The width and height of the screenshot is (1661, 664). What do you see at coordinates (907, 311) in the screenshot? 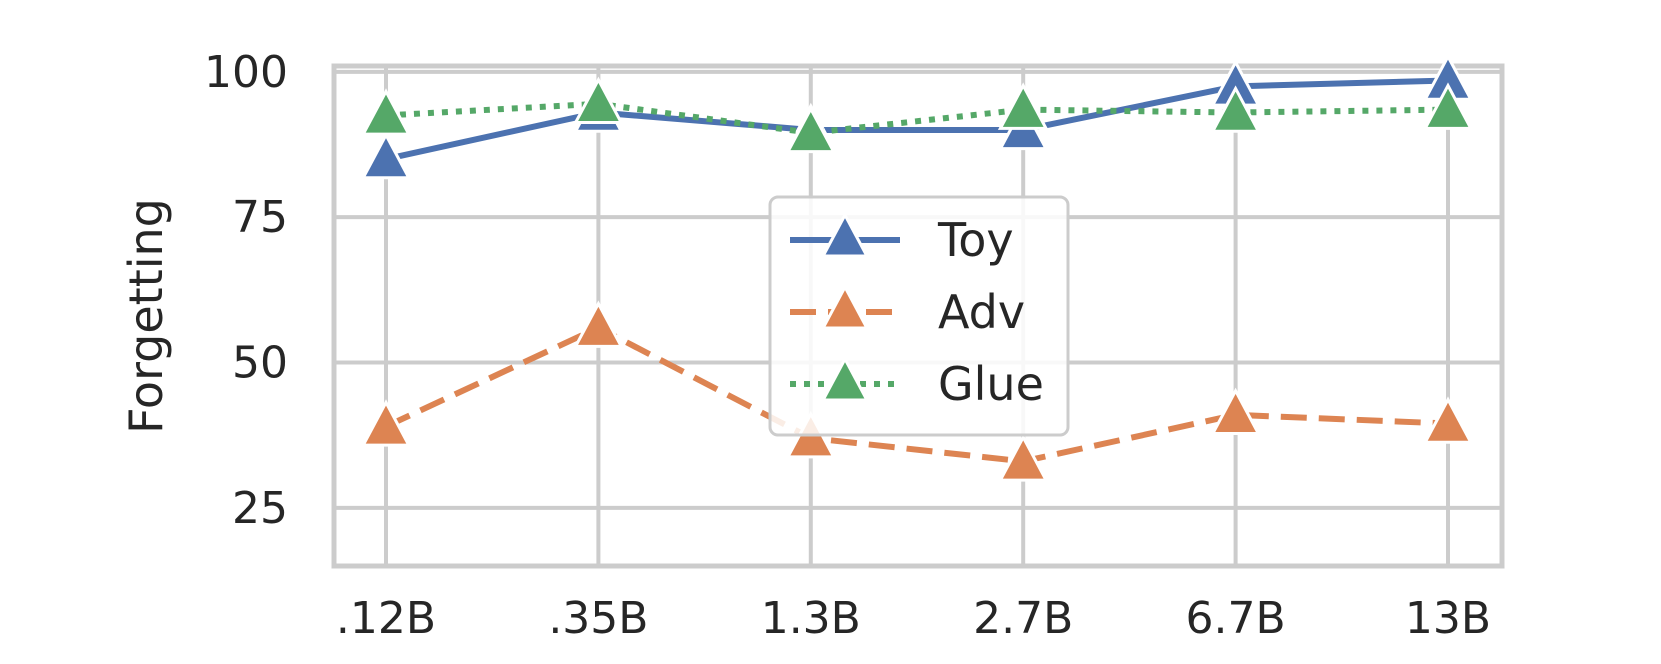
I see `legend-item-adv: Adv` at bounding box center [907, 311].